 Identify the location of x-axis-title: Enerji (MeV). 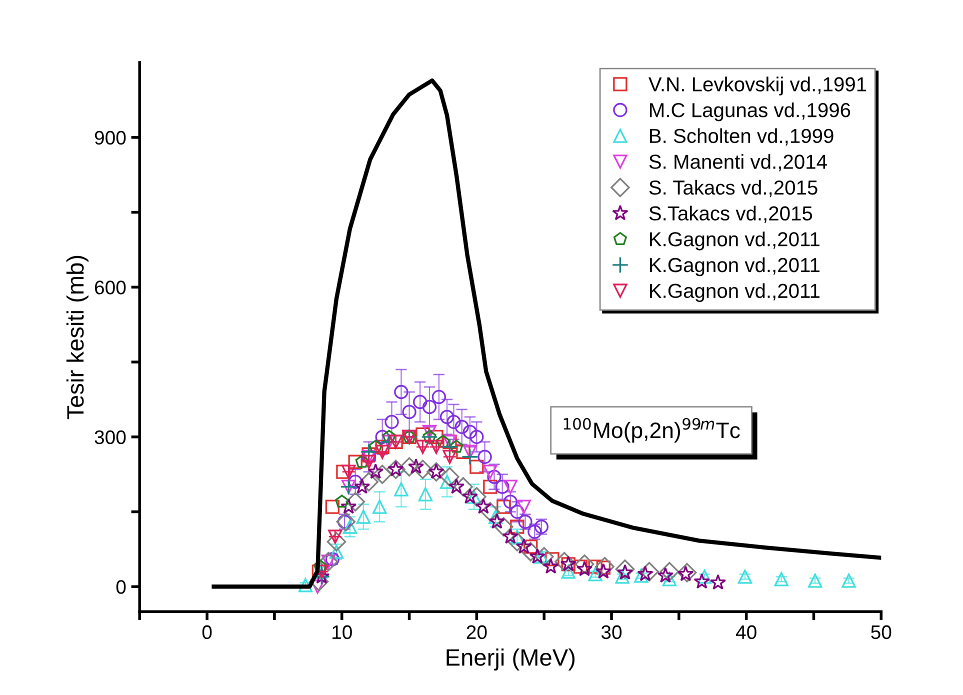
(510, 659).